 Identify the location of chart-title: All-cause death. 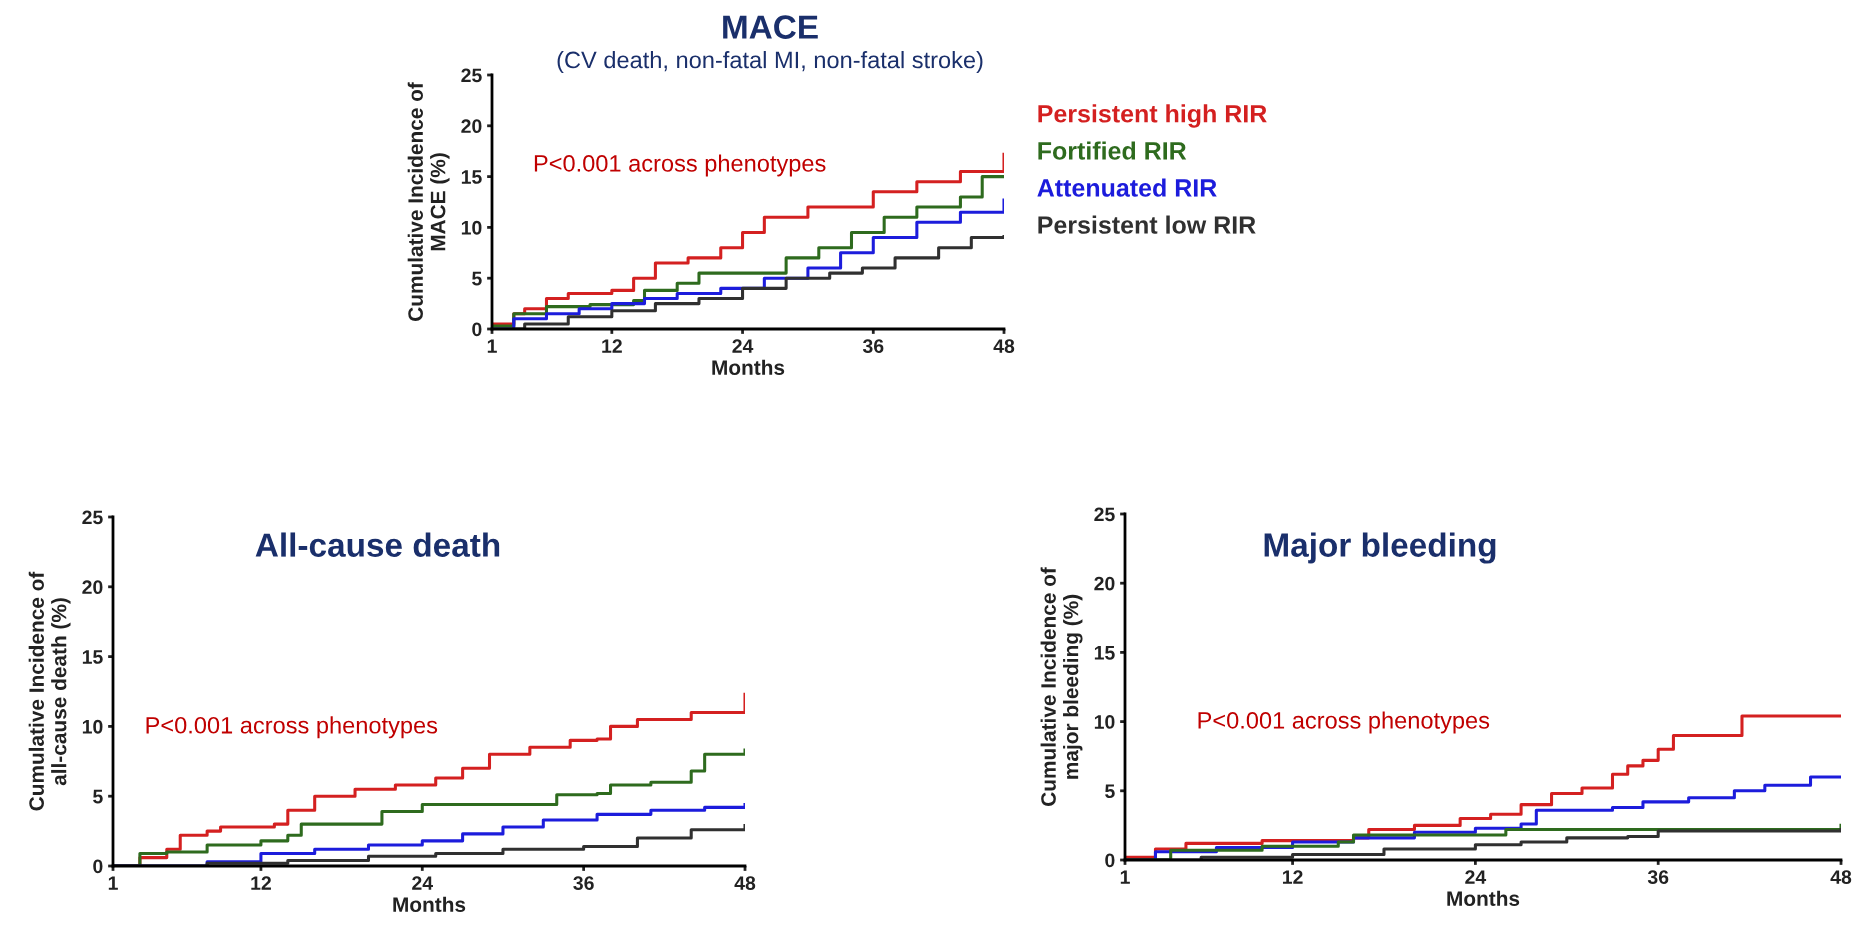
(377, 544).